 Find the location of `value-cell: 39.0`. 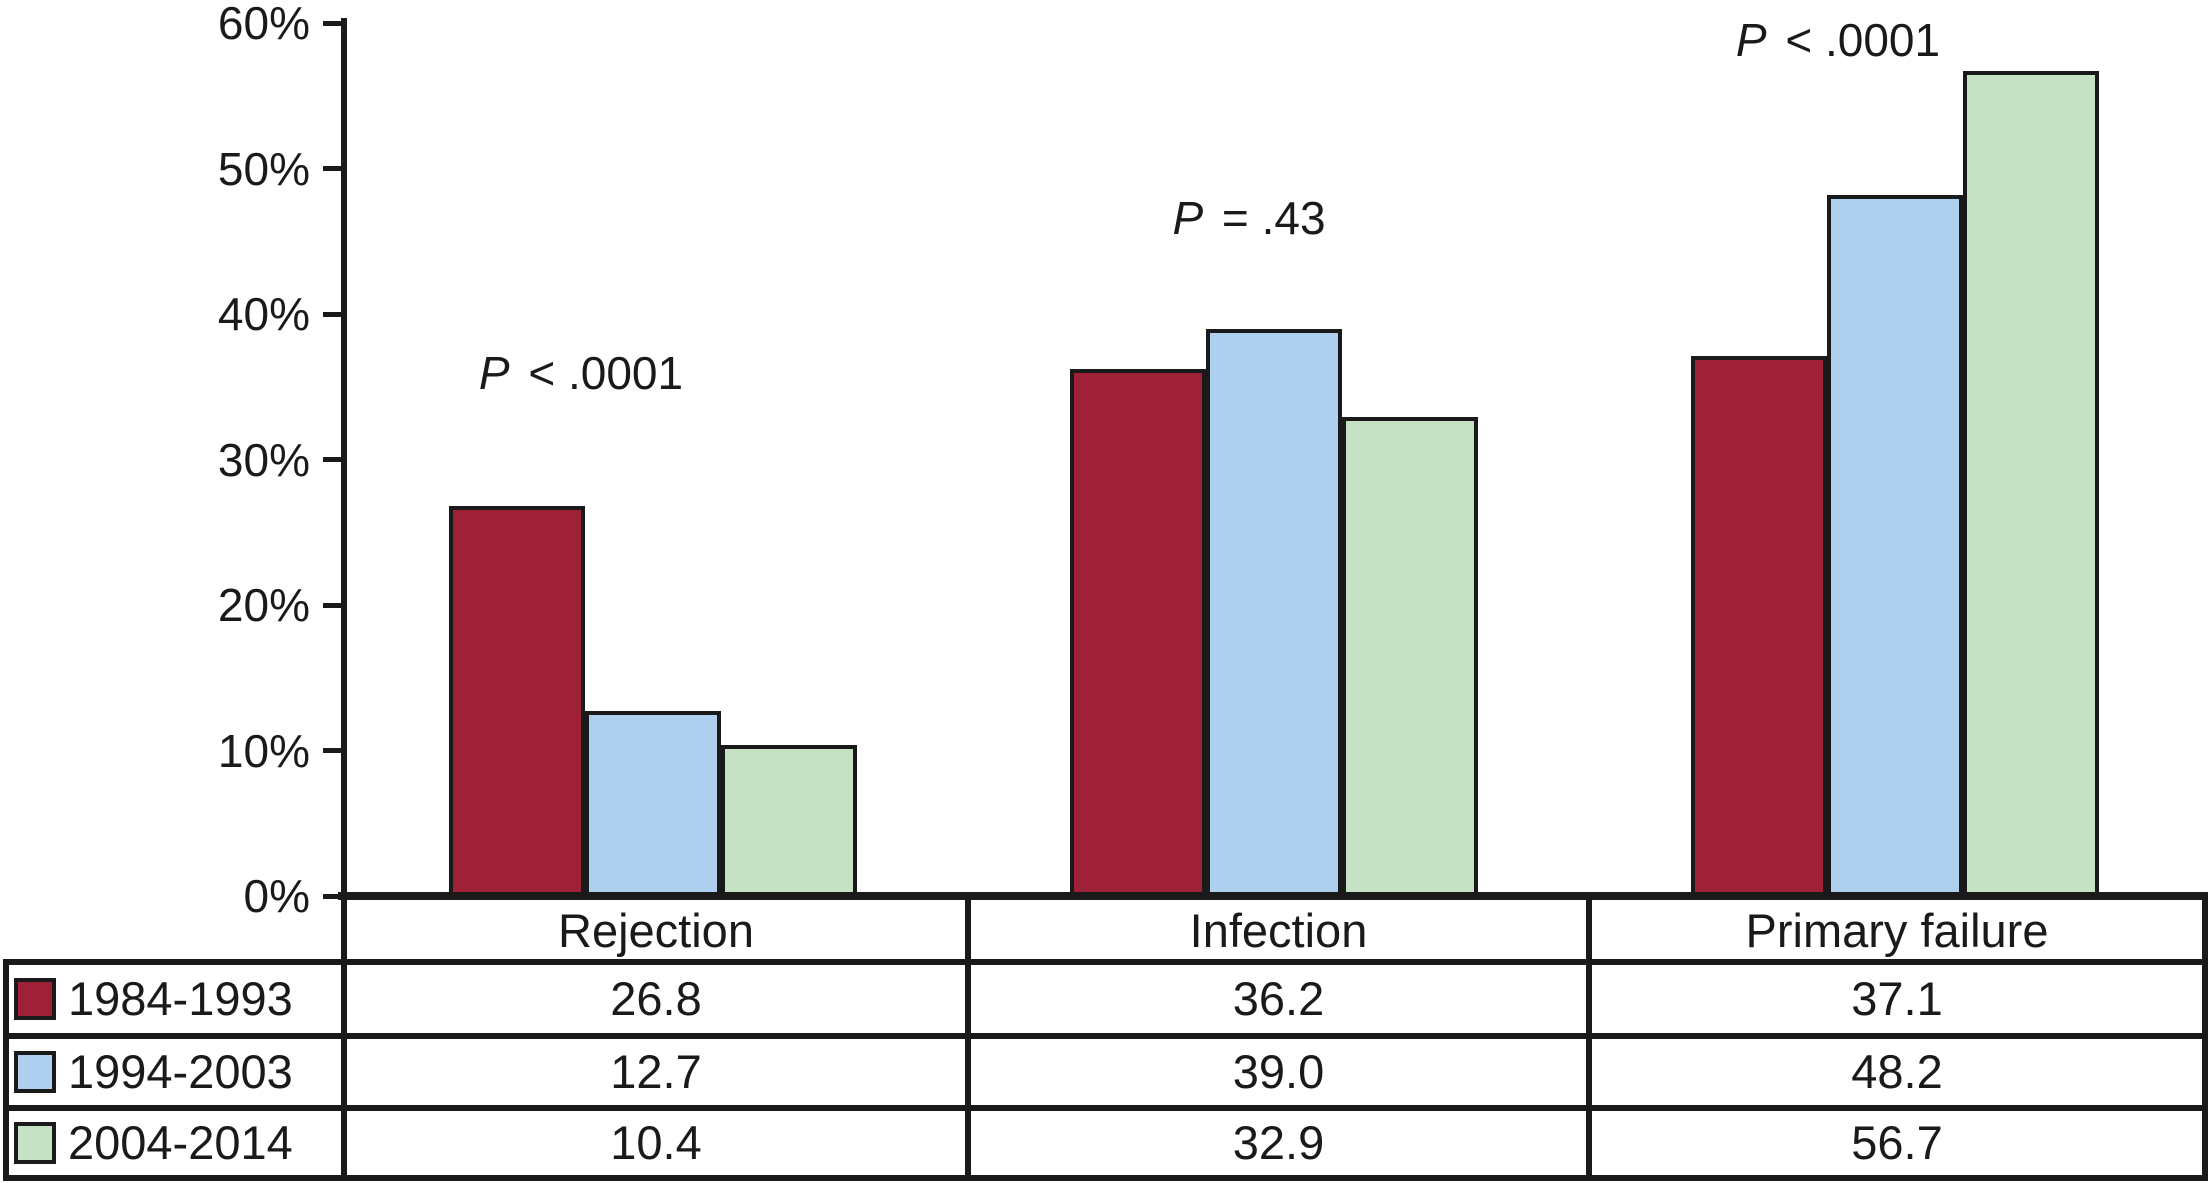

value-cell: 39.0 is located at coordinates (1278, 1071).